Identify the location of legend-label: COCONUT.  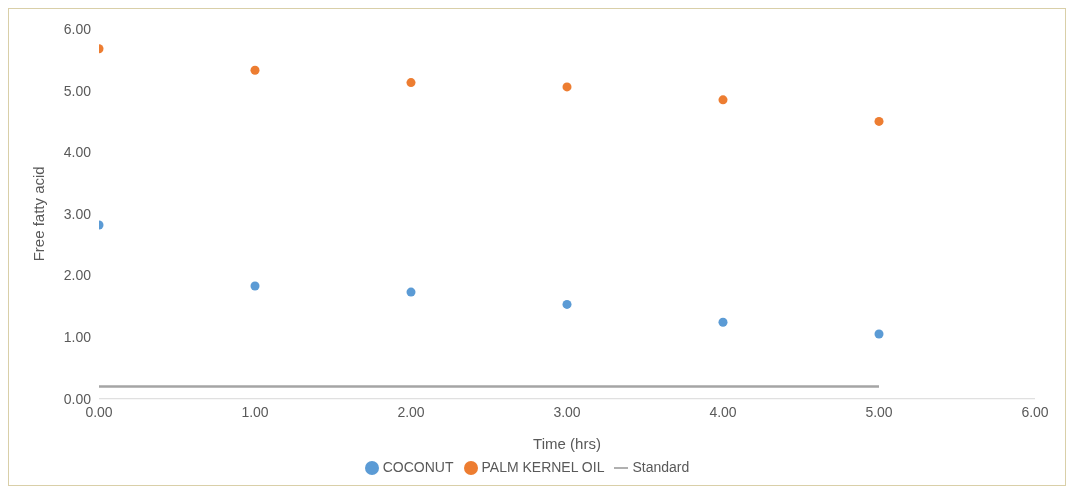
(418, 466).